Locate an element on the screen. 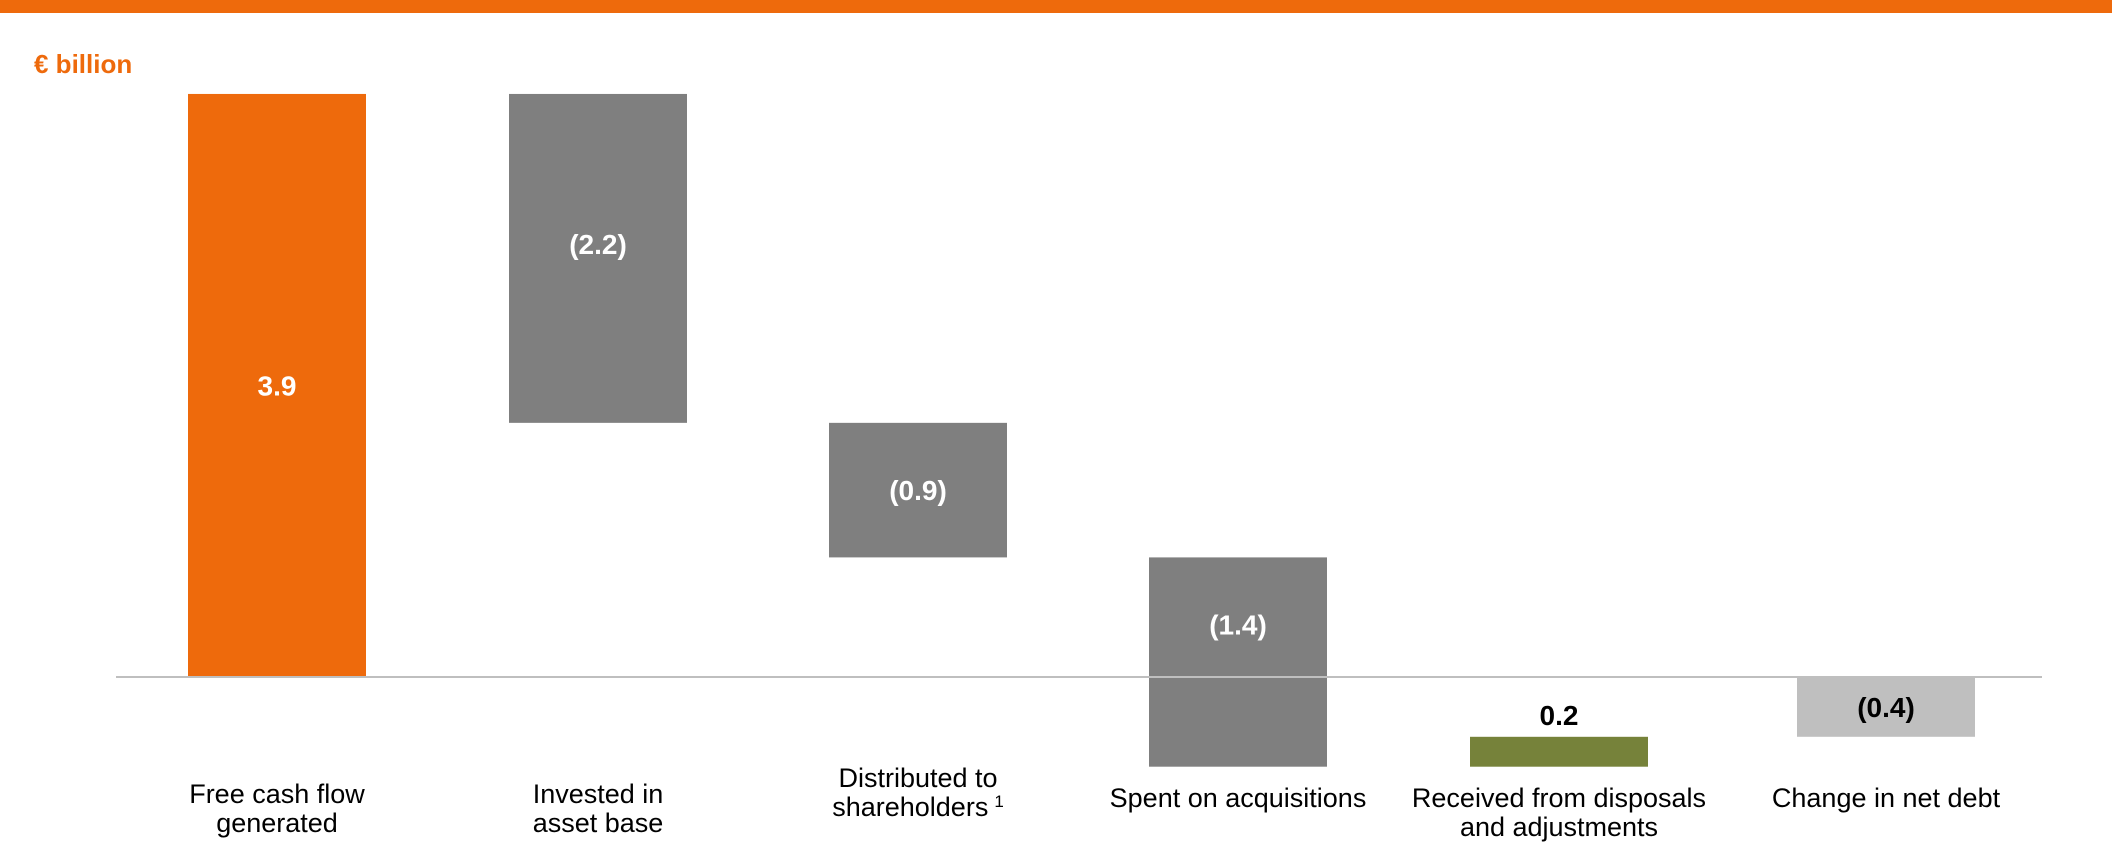  category-label-5: Received from disposals and adjustments is located at coordinates (1559, 812).